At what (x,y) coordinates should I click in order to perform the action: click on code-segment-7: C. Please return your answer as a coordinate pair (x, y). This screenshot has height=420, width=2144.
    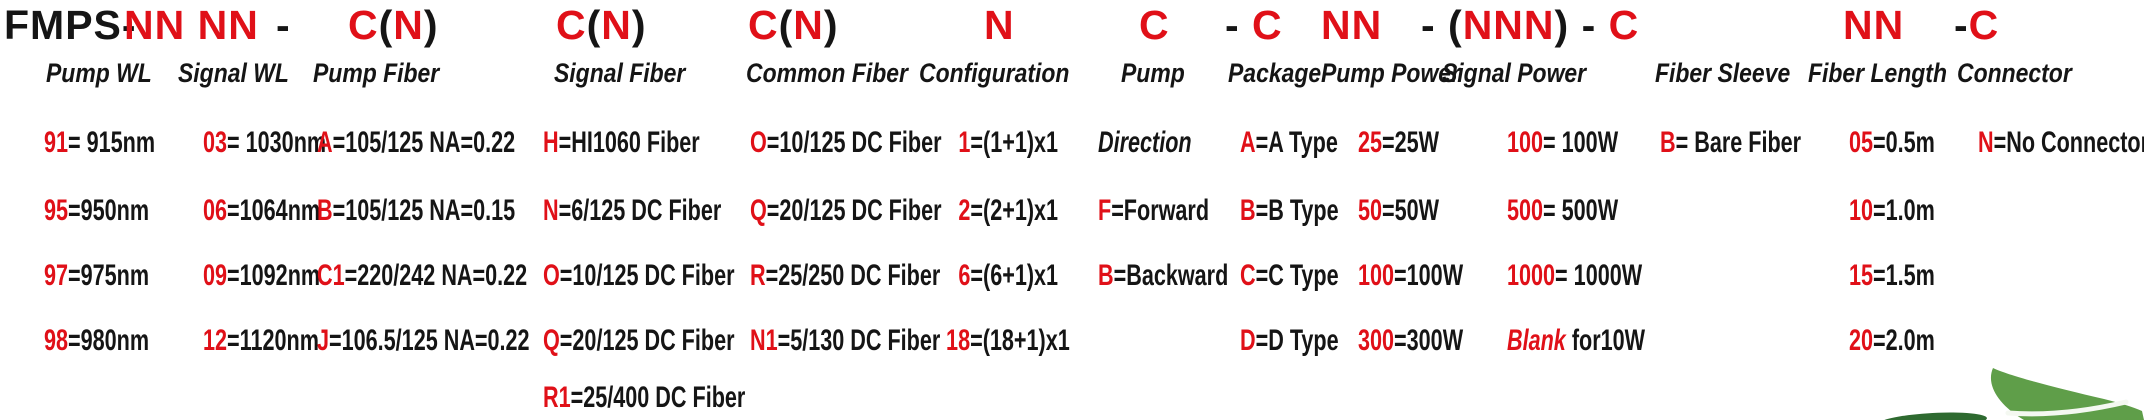
    Looking at the image, I should click on (1154, 25).